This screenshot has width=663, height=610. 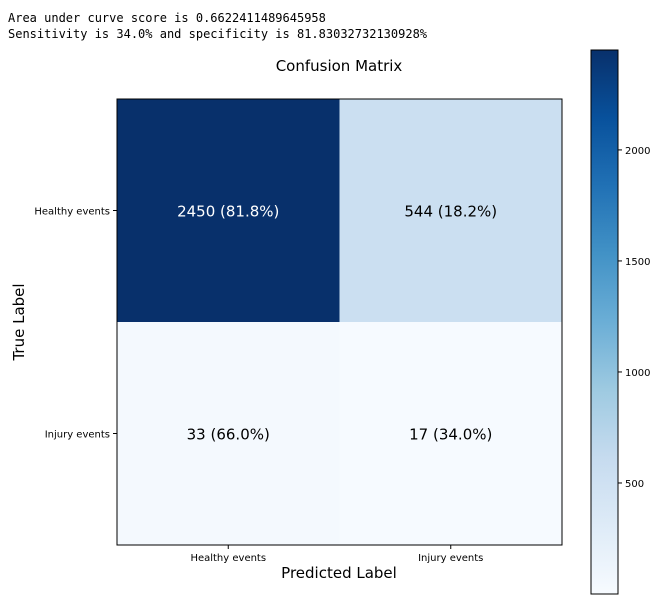 What do you see at coordinates (634, 484) in the screenshot?
I see `colorbar-tick-label: 500` at bounding box center [634, 484].